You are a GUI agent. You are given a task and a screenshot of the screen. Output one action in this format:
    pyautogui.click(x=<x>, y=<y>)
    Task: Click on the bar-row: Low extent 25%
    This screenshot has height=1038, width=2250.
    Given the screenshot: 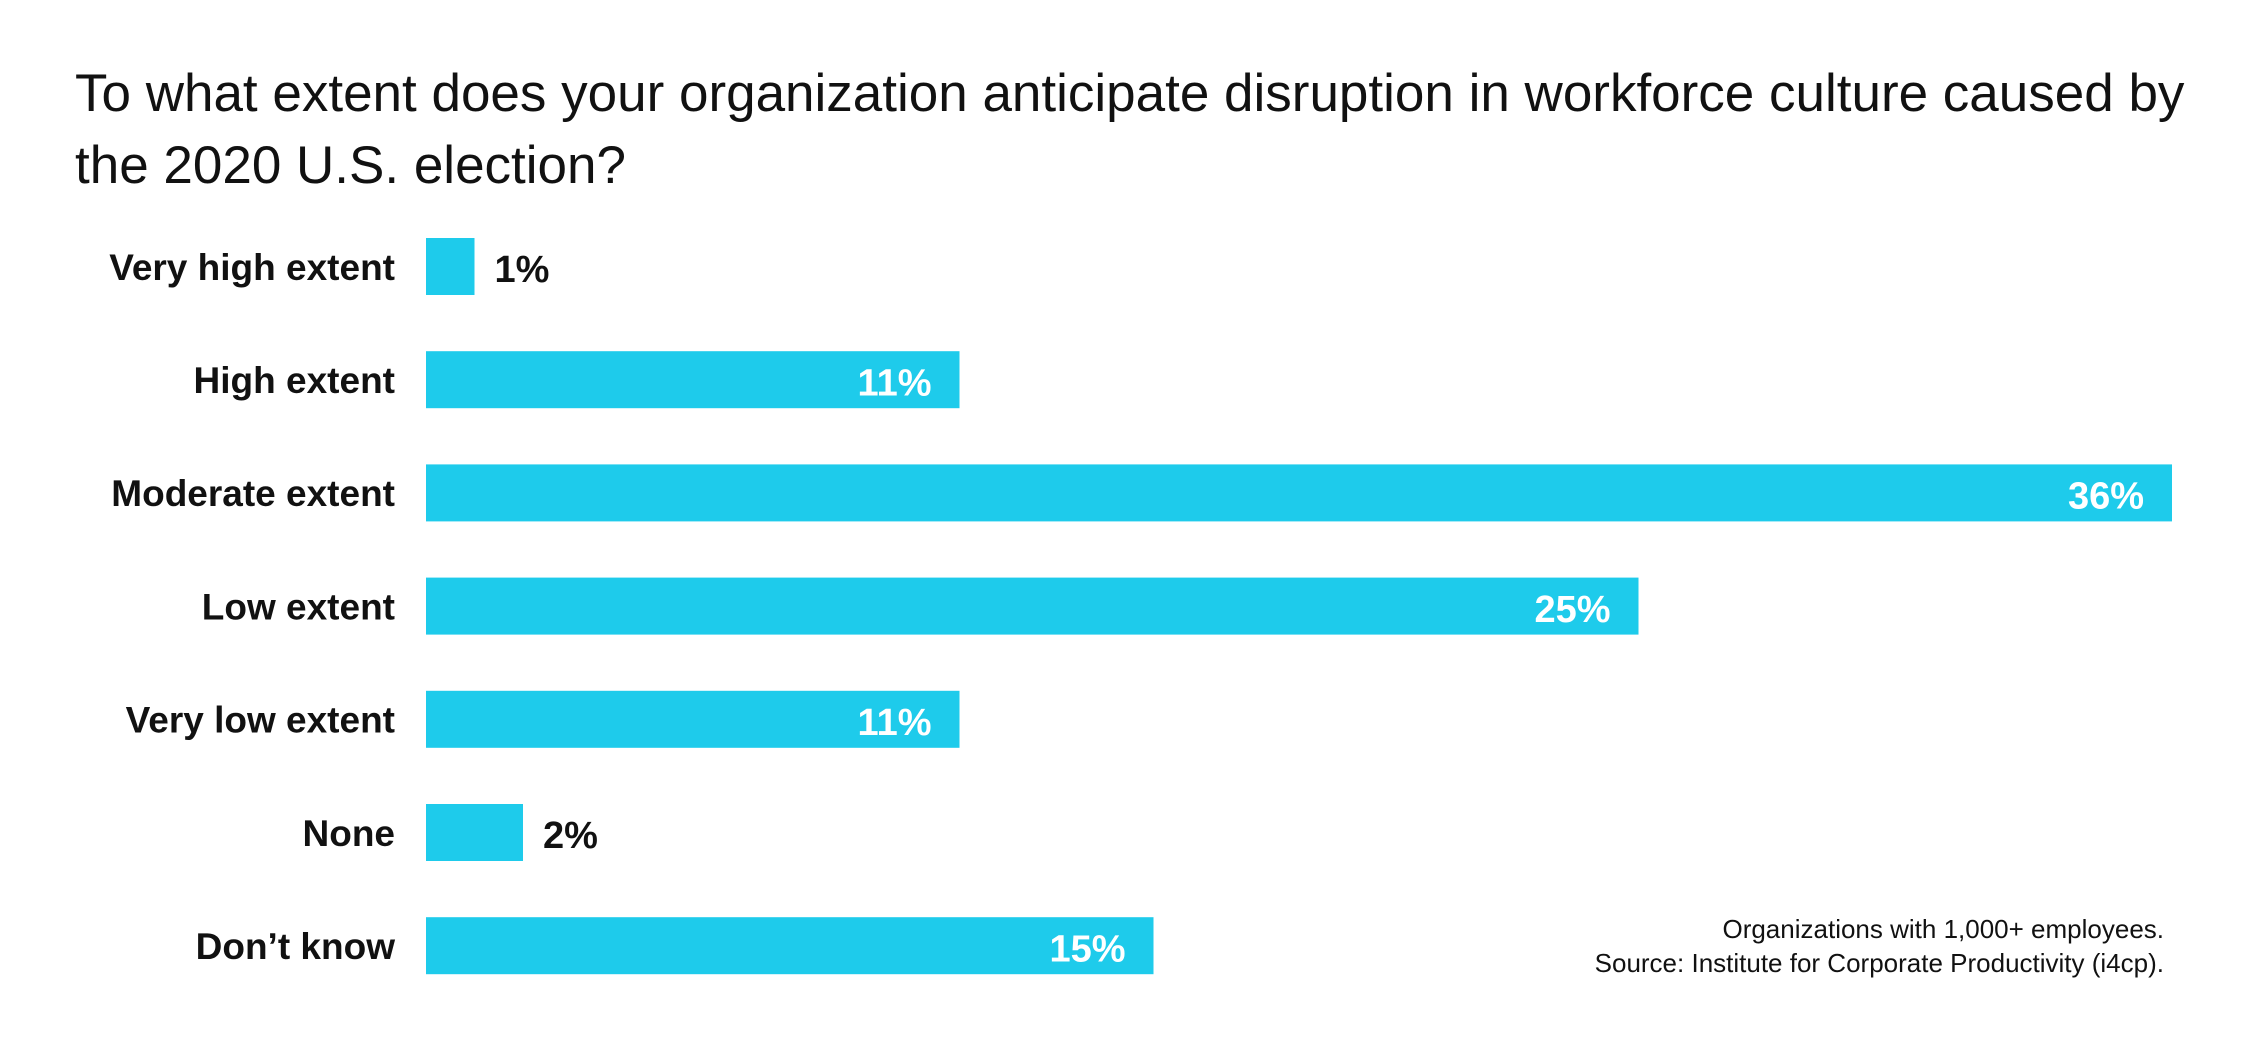 What is the action you would take?
    pyautogui.click(x=920, y=606)
    